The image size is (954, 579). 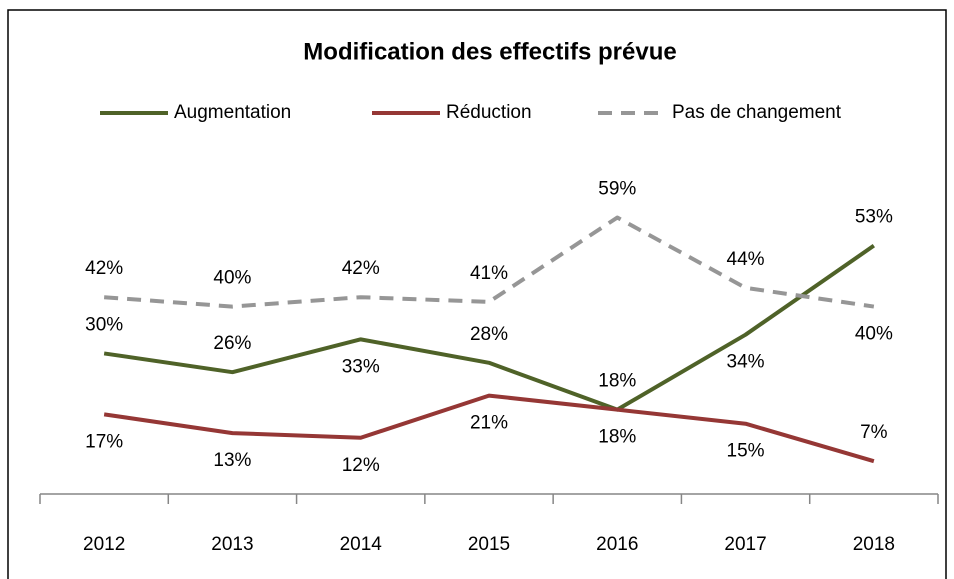 What do you see at coordinates (746, 259) in the screenshot?
I see `data-label: 44%` at bounding box center [746, 259].